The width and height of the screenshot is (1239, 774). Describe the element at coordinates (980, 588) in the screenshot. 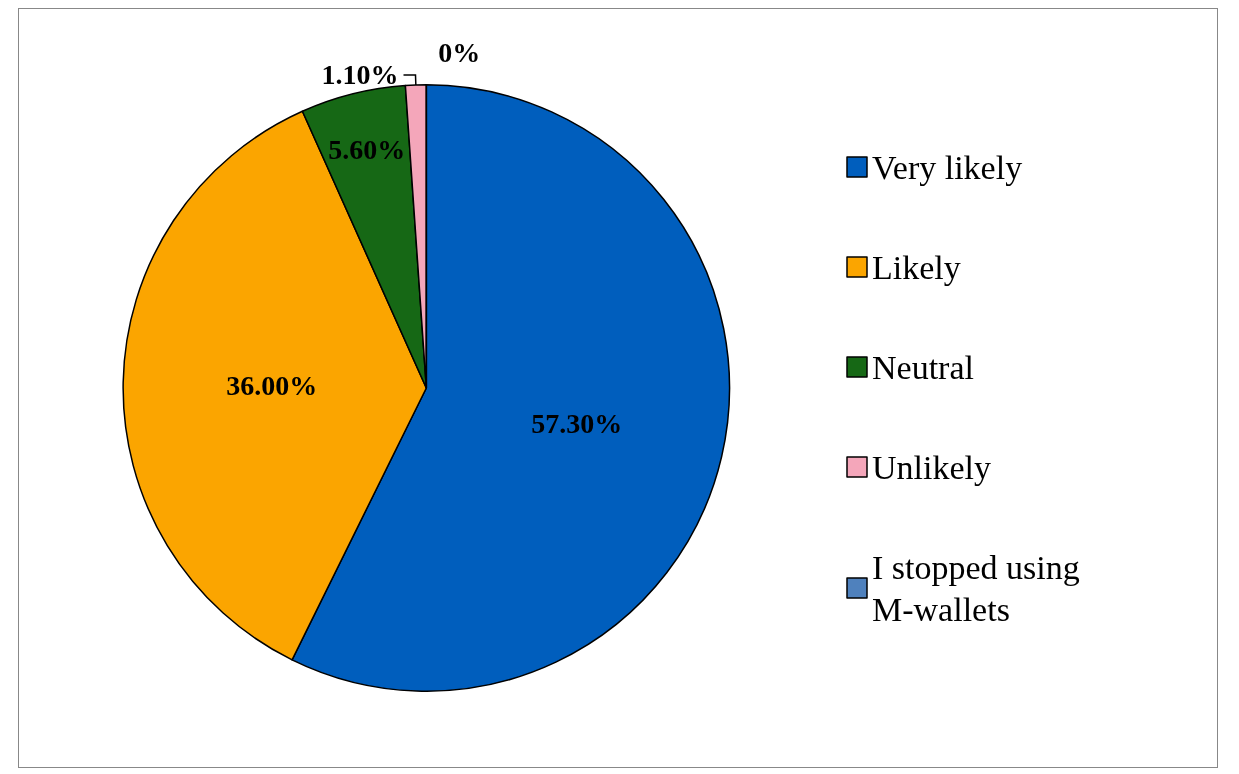

I see `legend-label: I stopped using M-wallets` at that location.